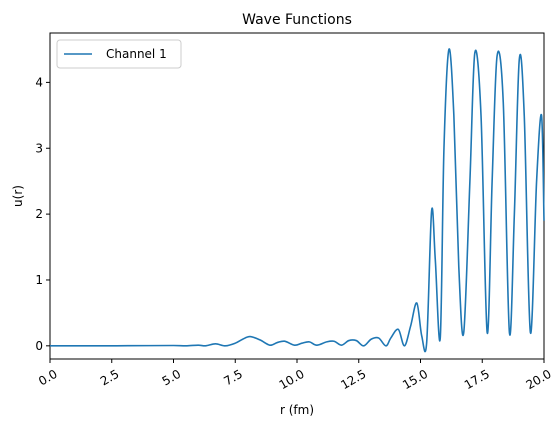 Image resolution: width=557 pixels, height=425 pixels. Describe the element at coordinates (233, 378) in the screenshot. I see `x-tick-label: 7.5` at that location.